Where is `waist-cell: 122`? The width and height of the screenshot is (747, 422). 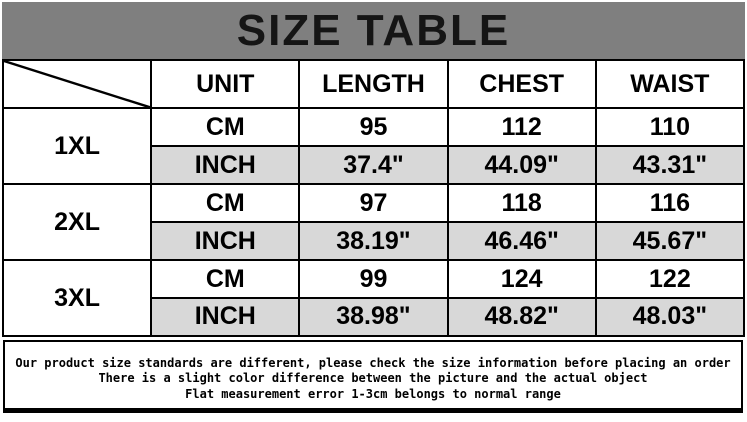 waist-cell: 122 is located at coordinates (670, 279).